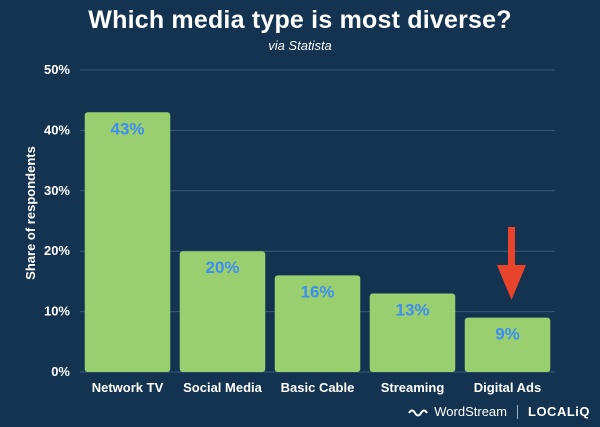 This screenshot has width=600, height=427. Describe the element at coordinates (57, 129) in the screenshot. I see `y-tick-label: 40%` at that location.